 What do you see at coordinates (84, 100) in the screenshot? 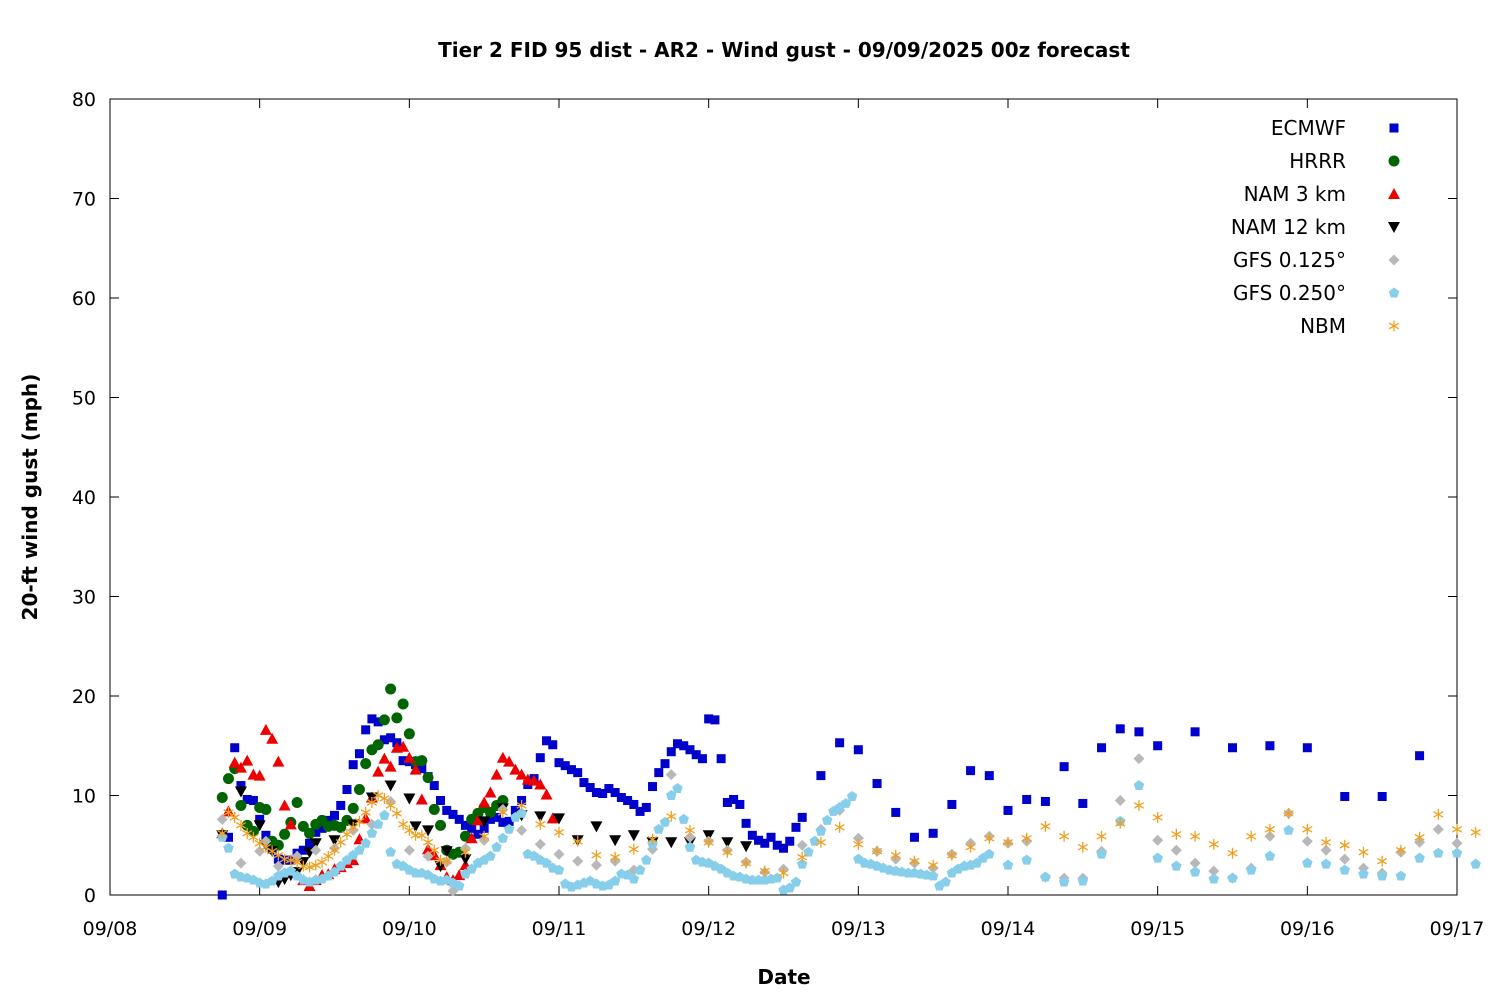
I see `y-tick-label: 80` at bounding box center [84, 100].